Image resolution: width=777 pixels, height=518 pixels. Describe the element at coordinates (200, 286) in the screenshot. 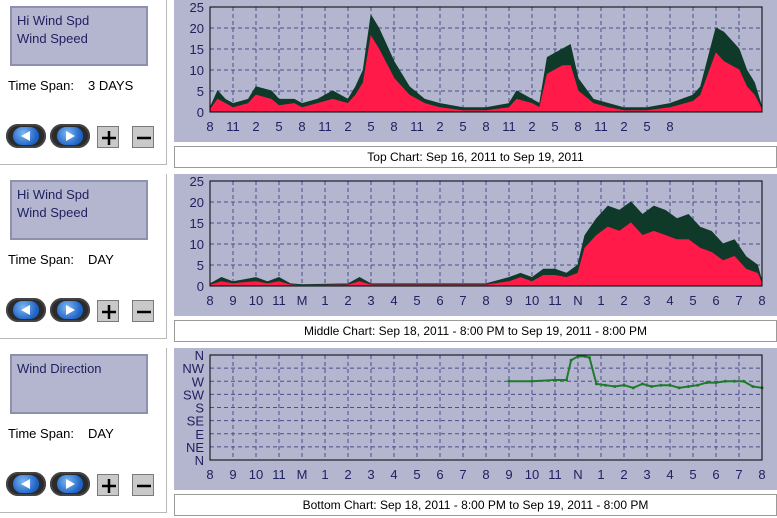

I see `y-tick-label: 0` at that location.